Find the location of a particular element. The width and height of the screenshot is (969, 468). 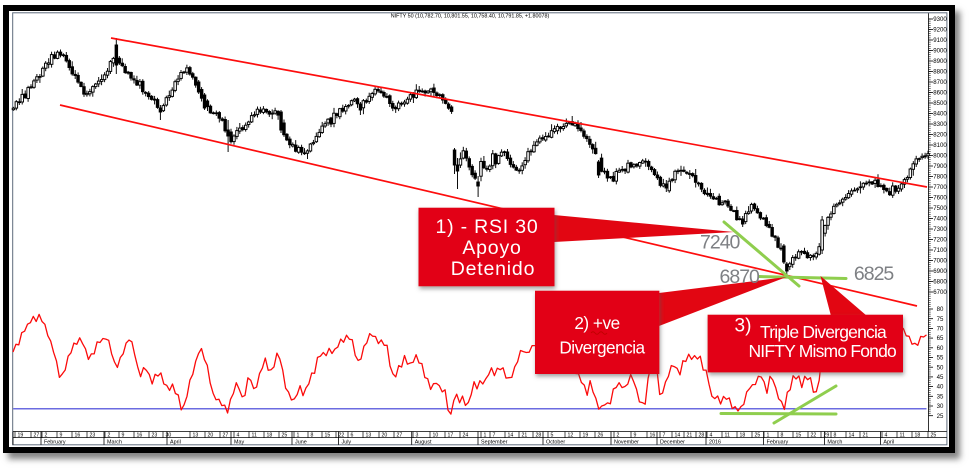

svg-text: 9200 is located at coordinates (940, 30).